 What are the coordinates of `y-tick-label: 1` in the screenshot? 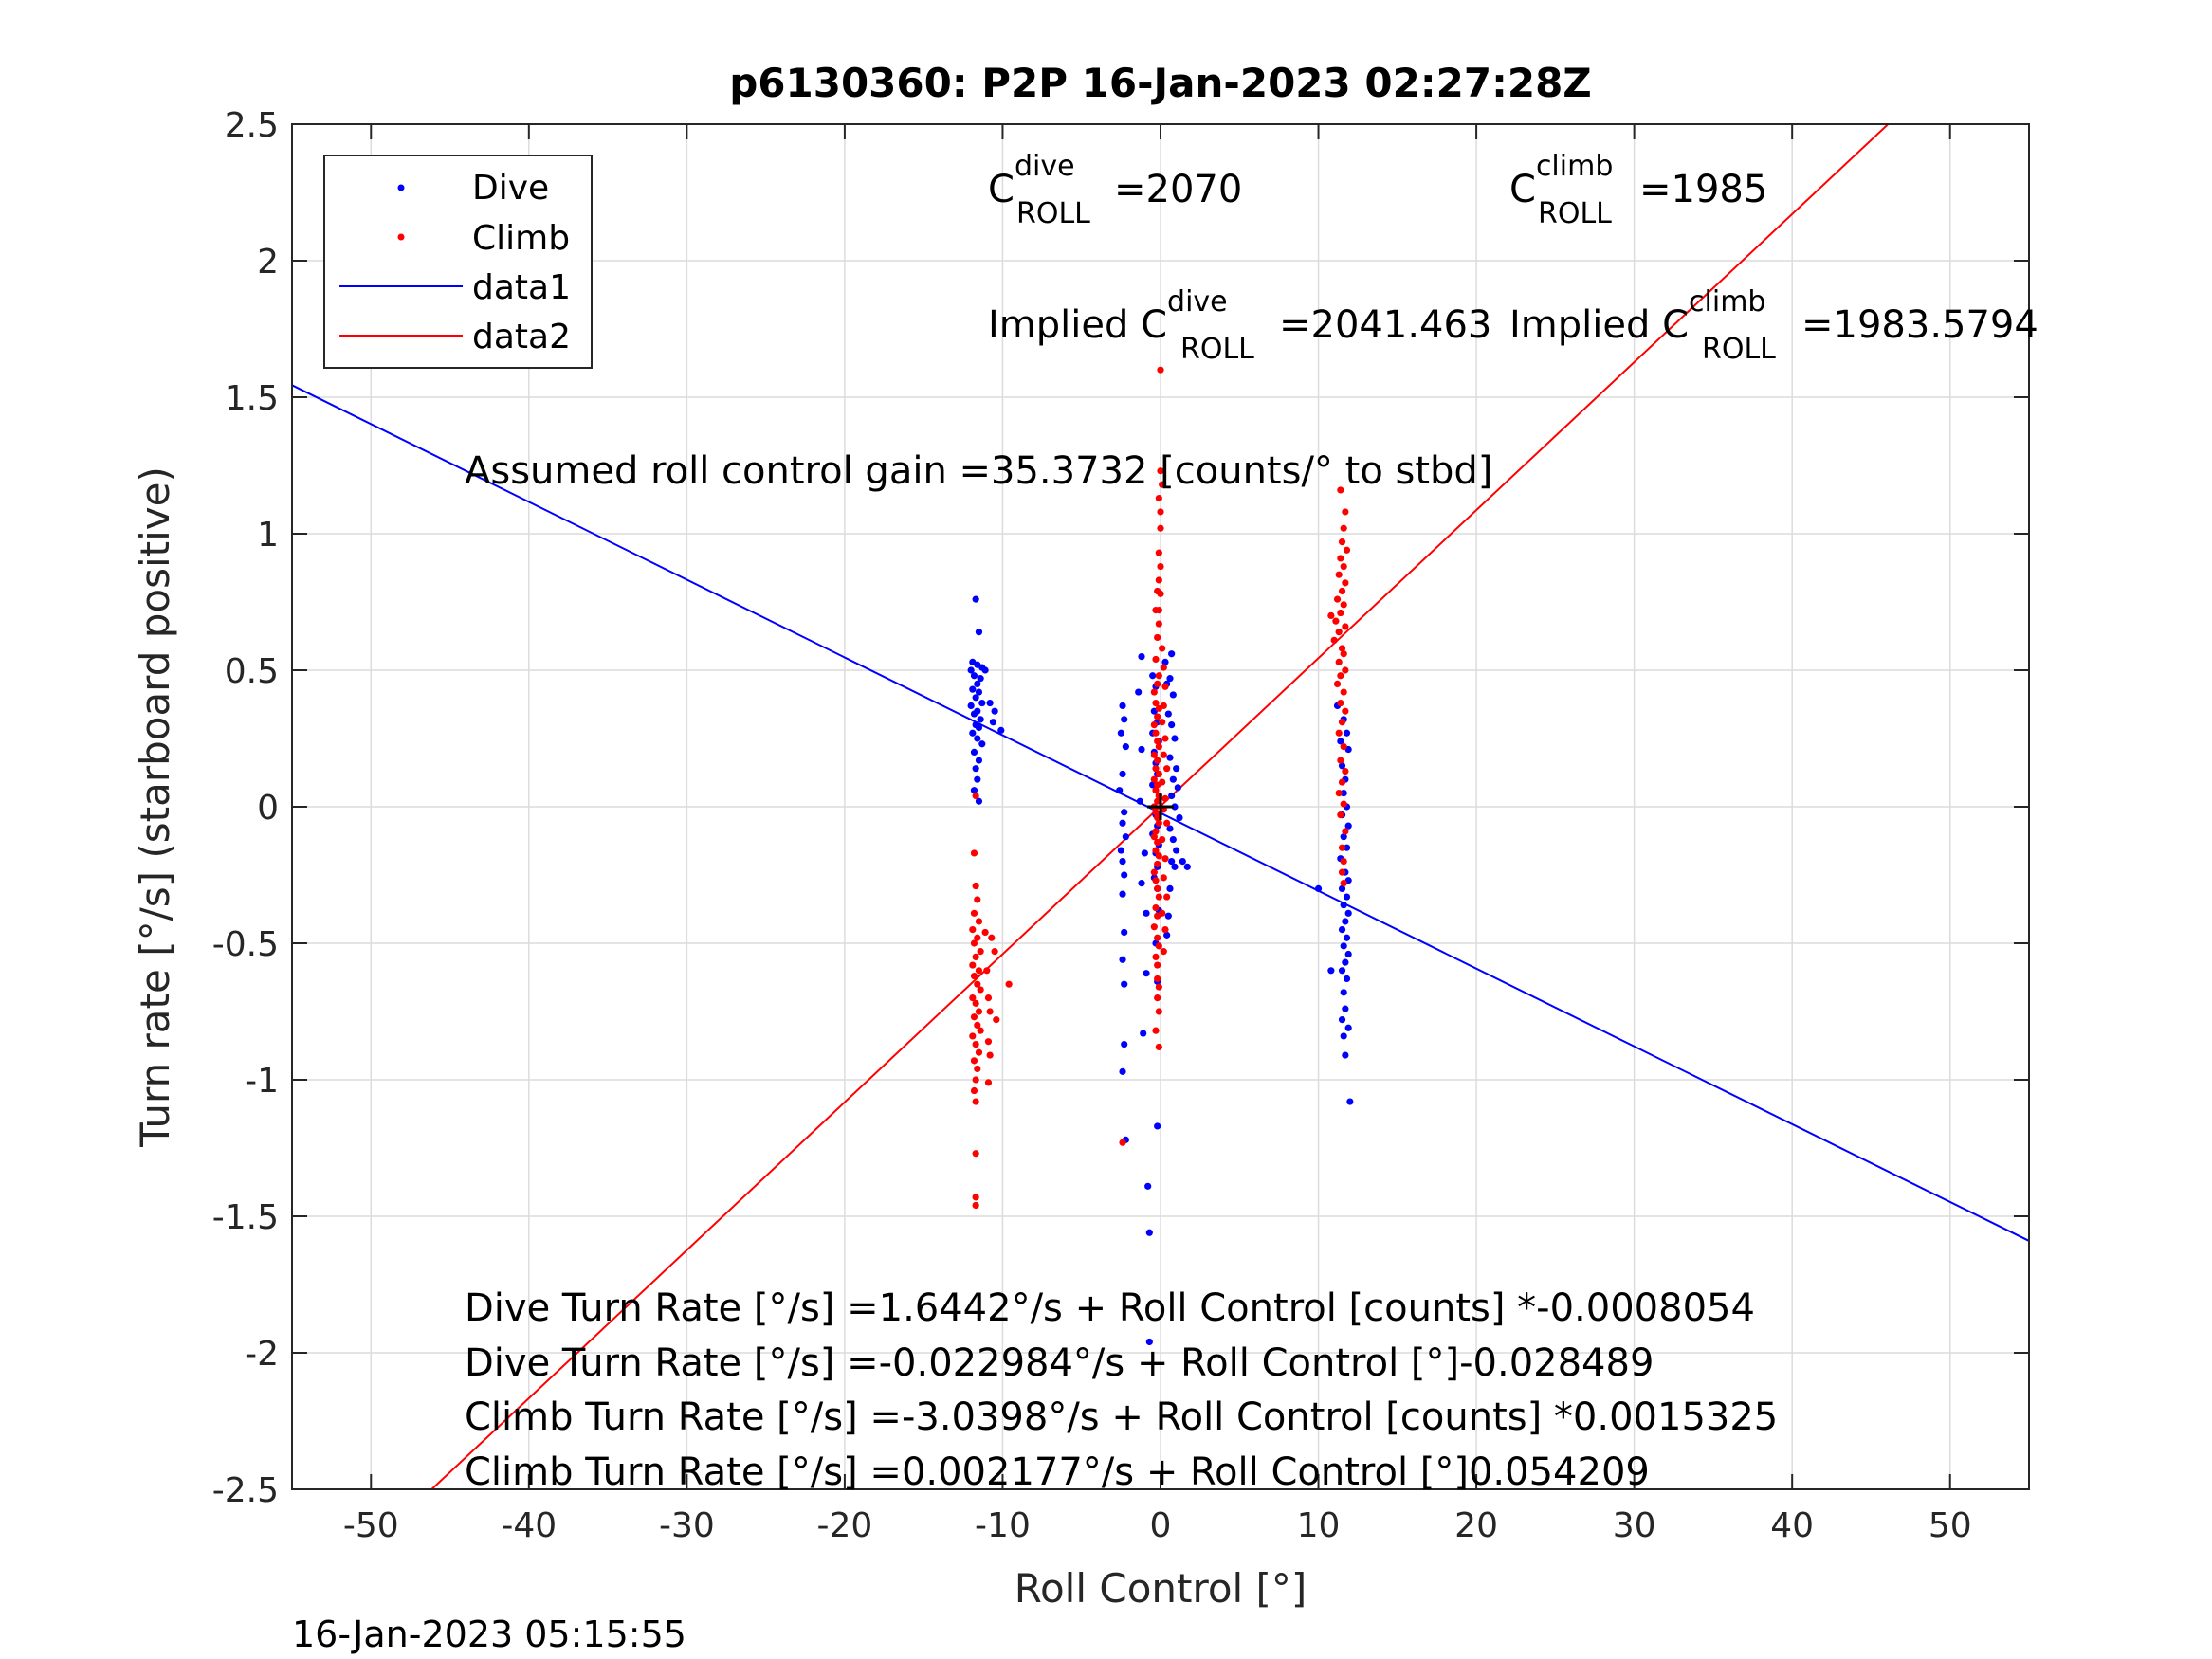 It's located at (268, 535).